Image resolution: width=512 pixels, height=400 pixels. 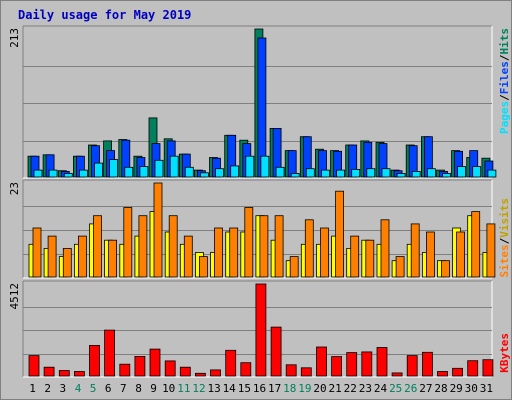 I want to click on series-pages, so click(x=265, y=166).